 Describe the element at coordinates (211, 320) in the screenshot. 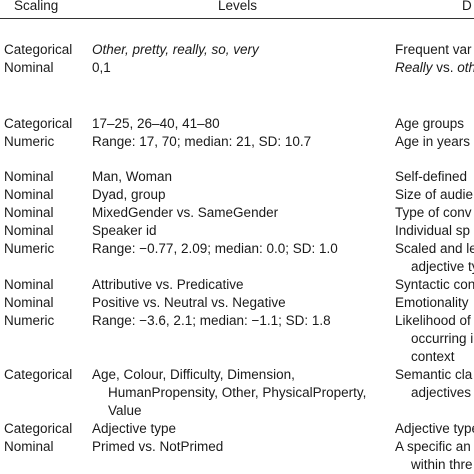

I see `cell-levels: Range: −3.6, 2.1; median: −1.1; SD: 1.8` at that location.